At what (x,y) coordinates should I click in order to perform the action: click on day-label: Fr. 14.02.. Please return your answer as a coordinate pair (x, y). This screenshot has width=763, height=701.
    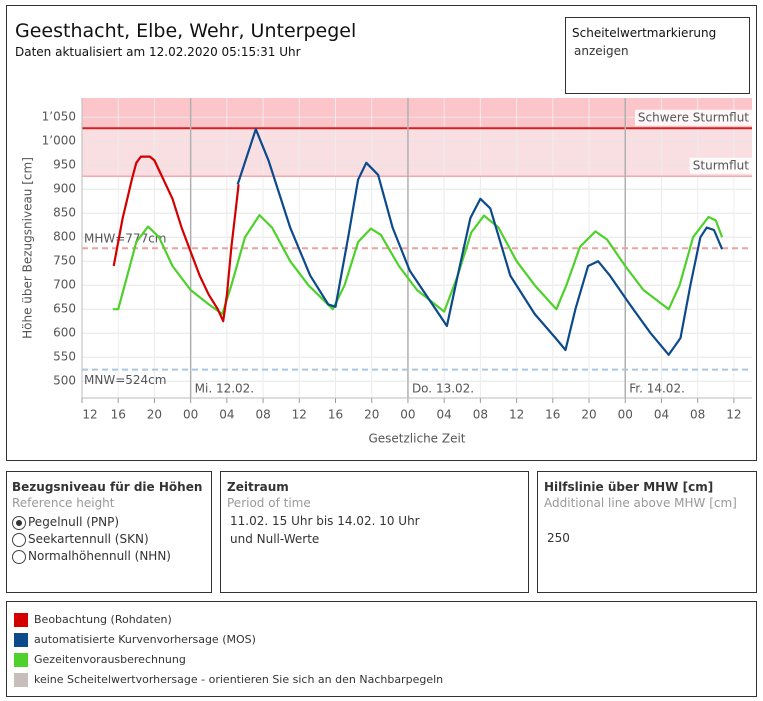
    Looking at the image, I should click on (657, 389).